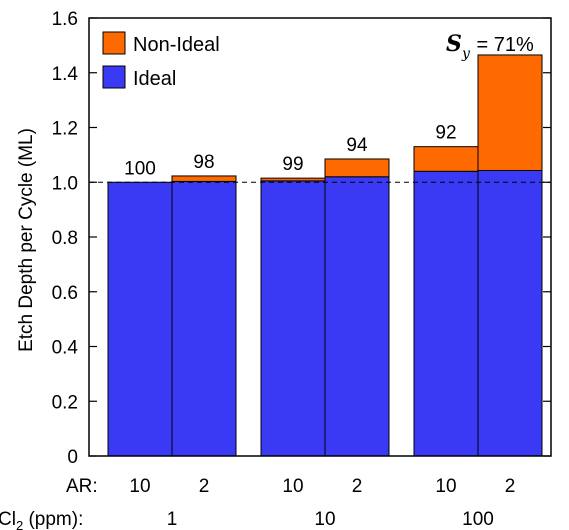 This screenshot has height=530, width=569. Describe the element at coordinates (114, 77) in the screenshot. I see `legend-swatch-ideal` at that location.